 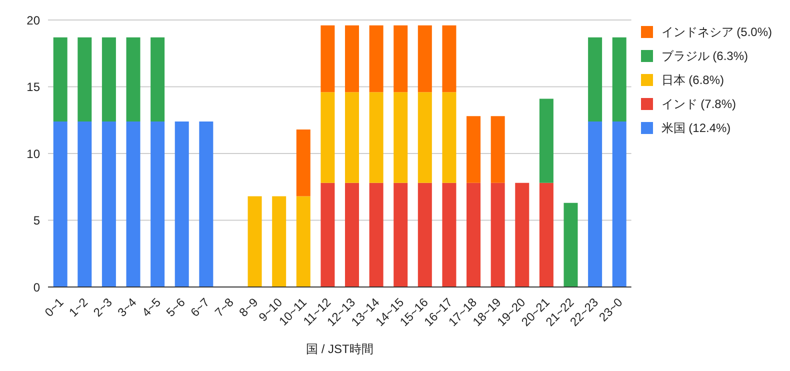 I want to click on x-tick-label: 3~4, so click(x=127, y=307).